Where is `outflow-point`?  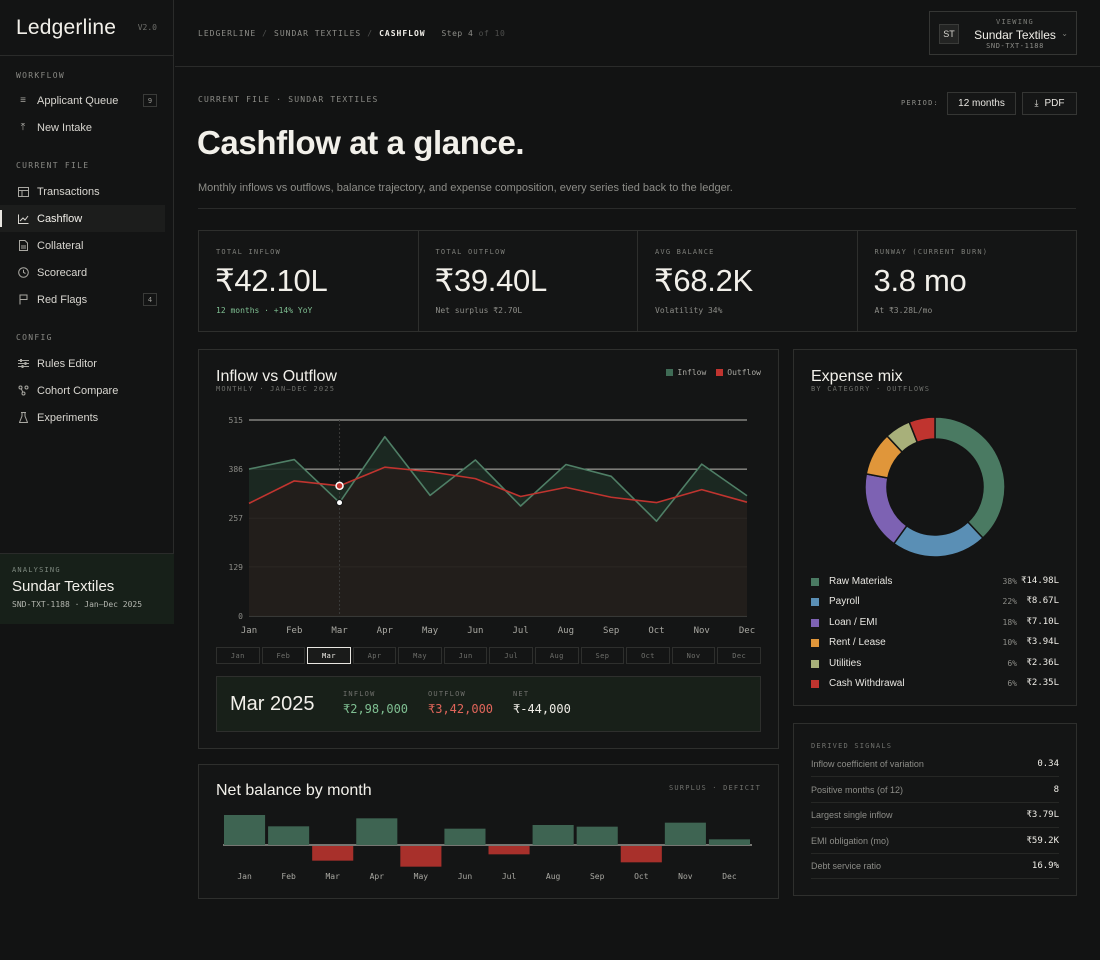 outflow-point is located at coordinates (339, 486).